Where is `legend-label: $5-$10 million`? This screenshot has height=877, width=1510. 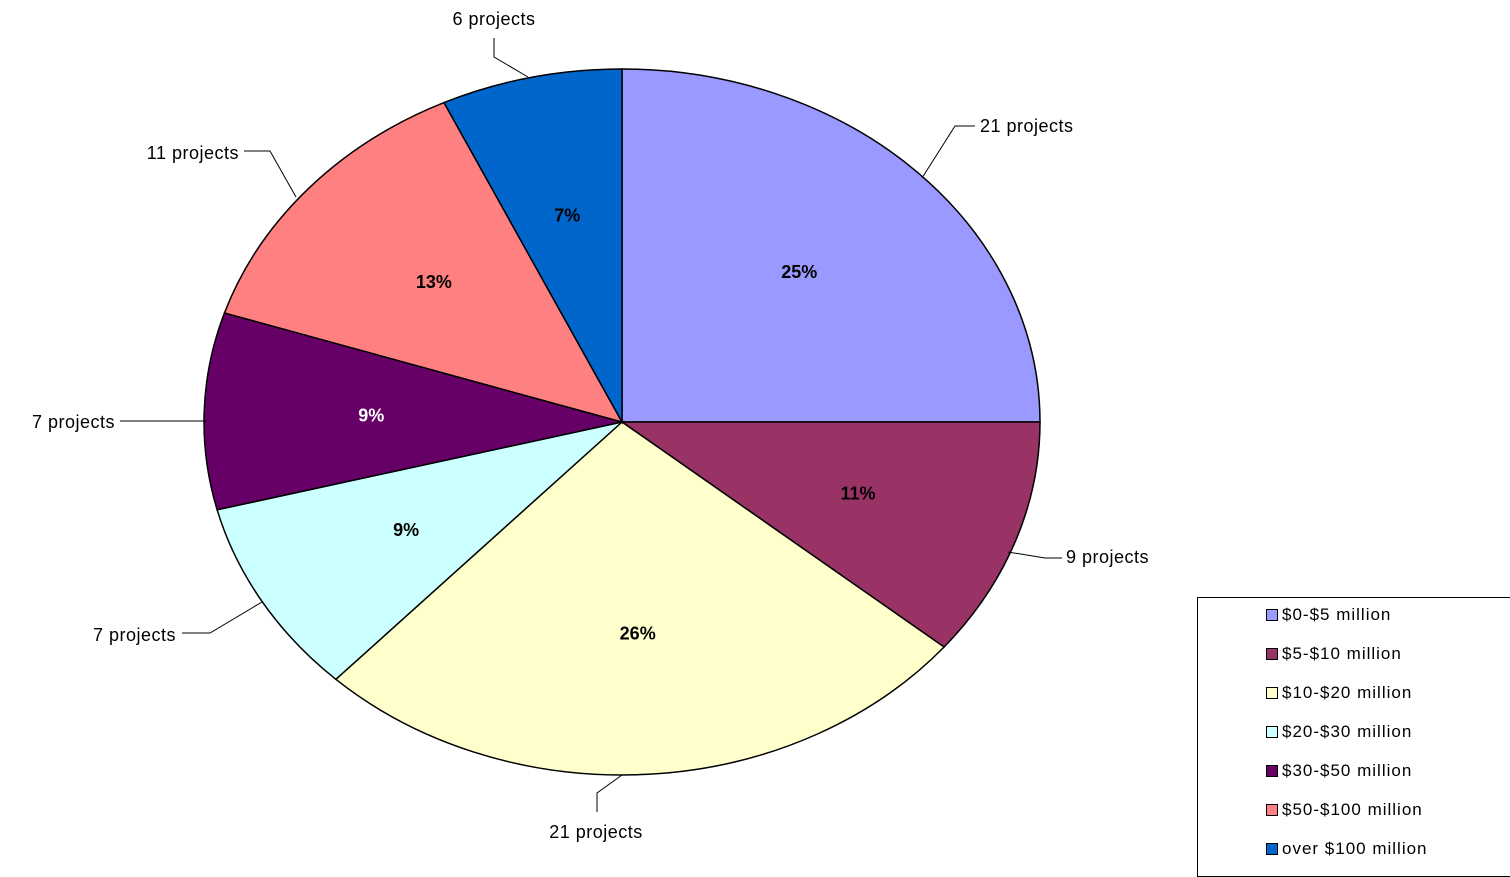 legend-label: $5-$10 million is located at coordinates (1342, 653).